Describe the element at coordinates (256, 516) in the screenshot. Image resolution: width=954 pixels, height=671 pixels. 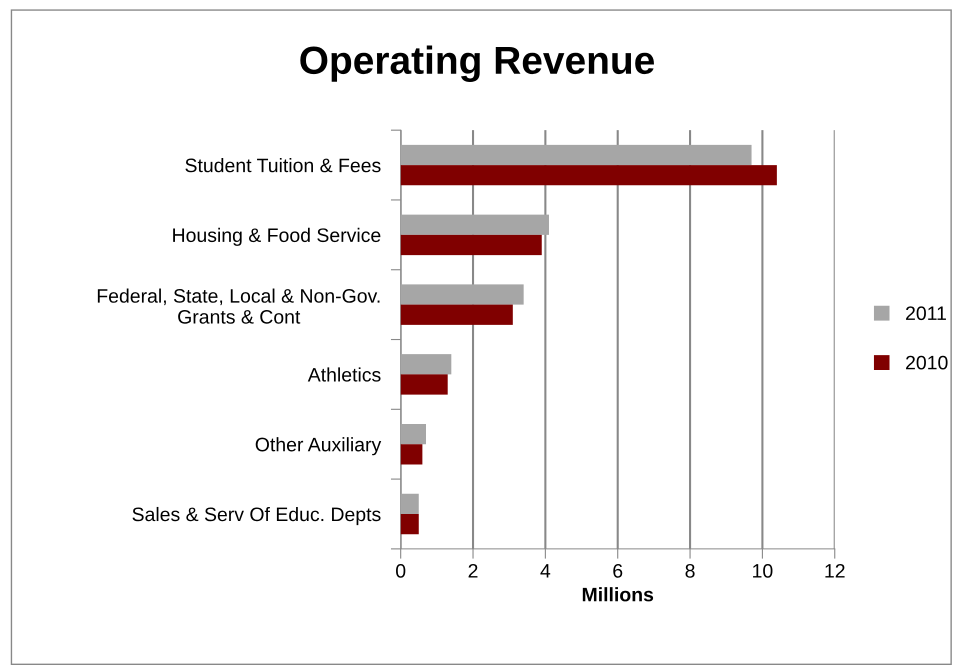
I see `y-tick-label: Sales & Serv Of Educ. Depts` at that location.